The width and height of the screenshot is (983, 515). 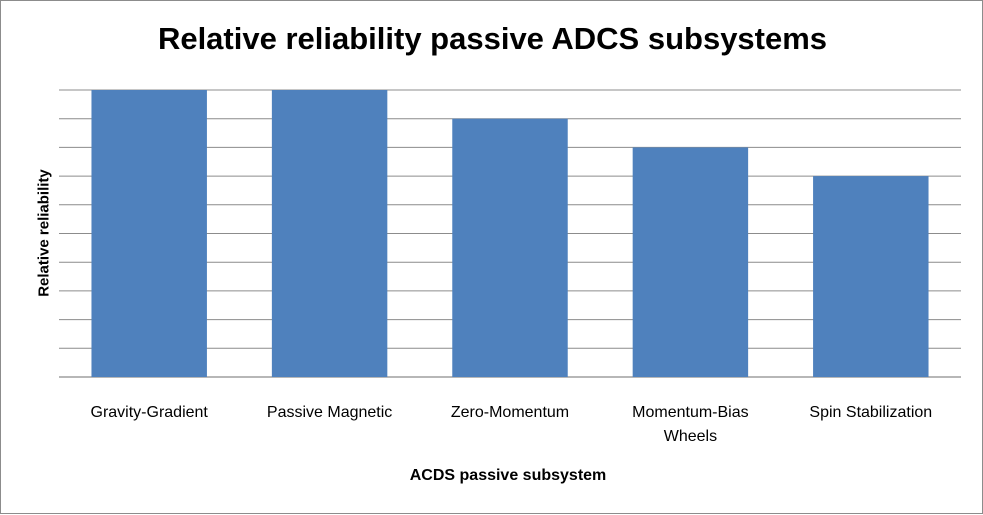 I want to click on x-tick-label-line: Spin Stabilization, so click(x=870, y=412).